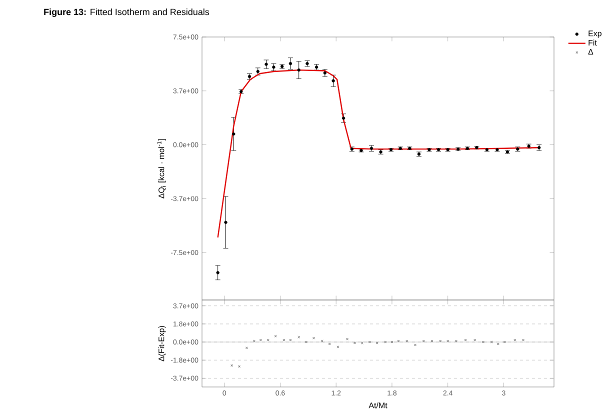  I want to click on text: Figure 13: Fitted Isotherm and Residuals, so click(127, 12).